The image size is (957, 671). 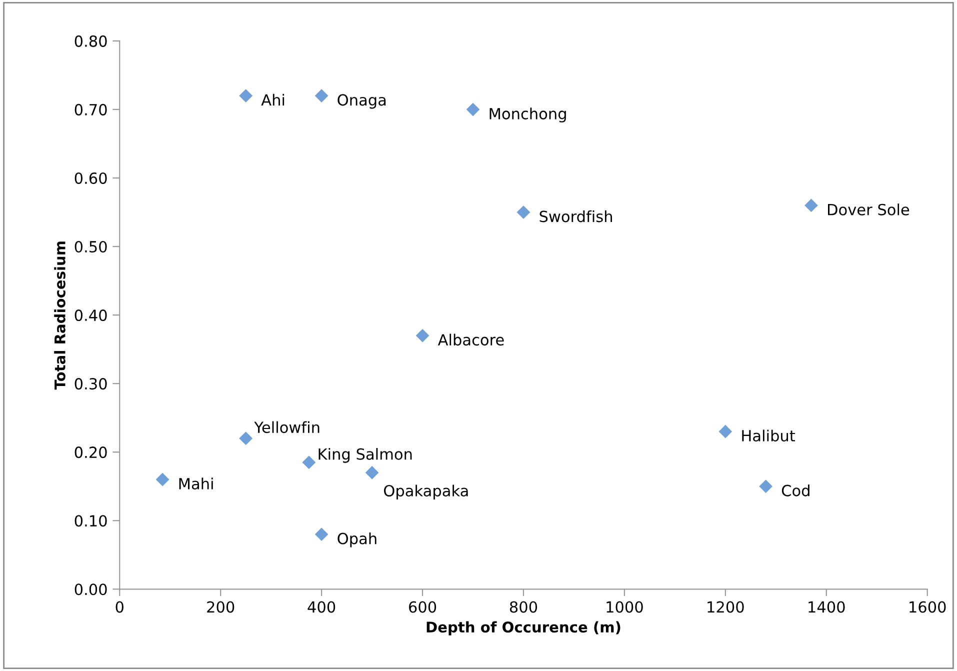 What do you see at coordinates (576, 216) in the screenshot?
I see `annotation: Swordfish` at bounding box center [576, 216].